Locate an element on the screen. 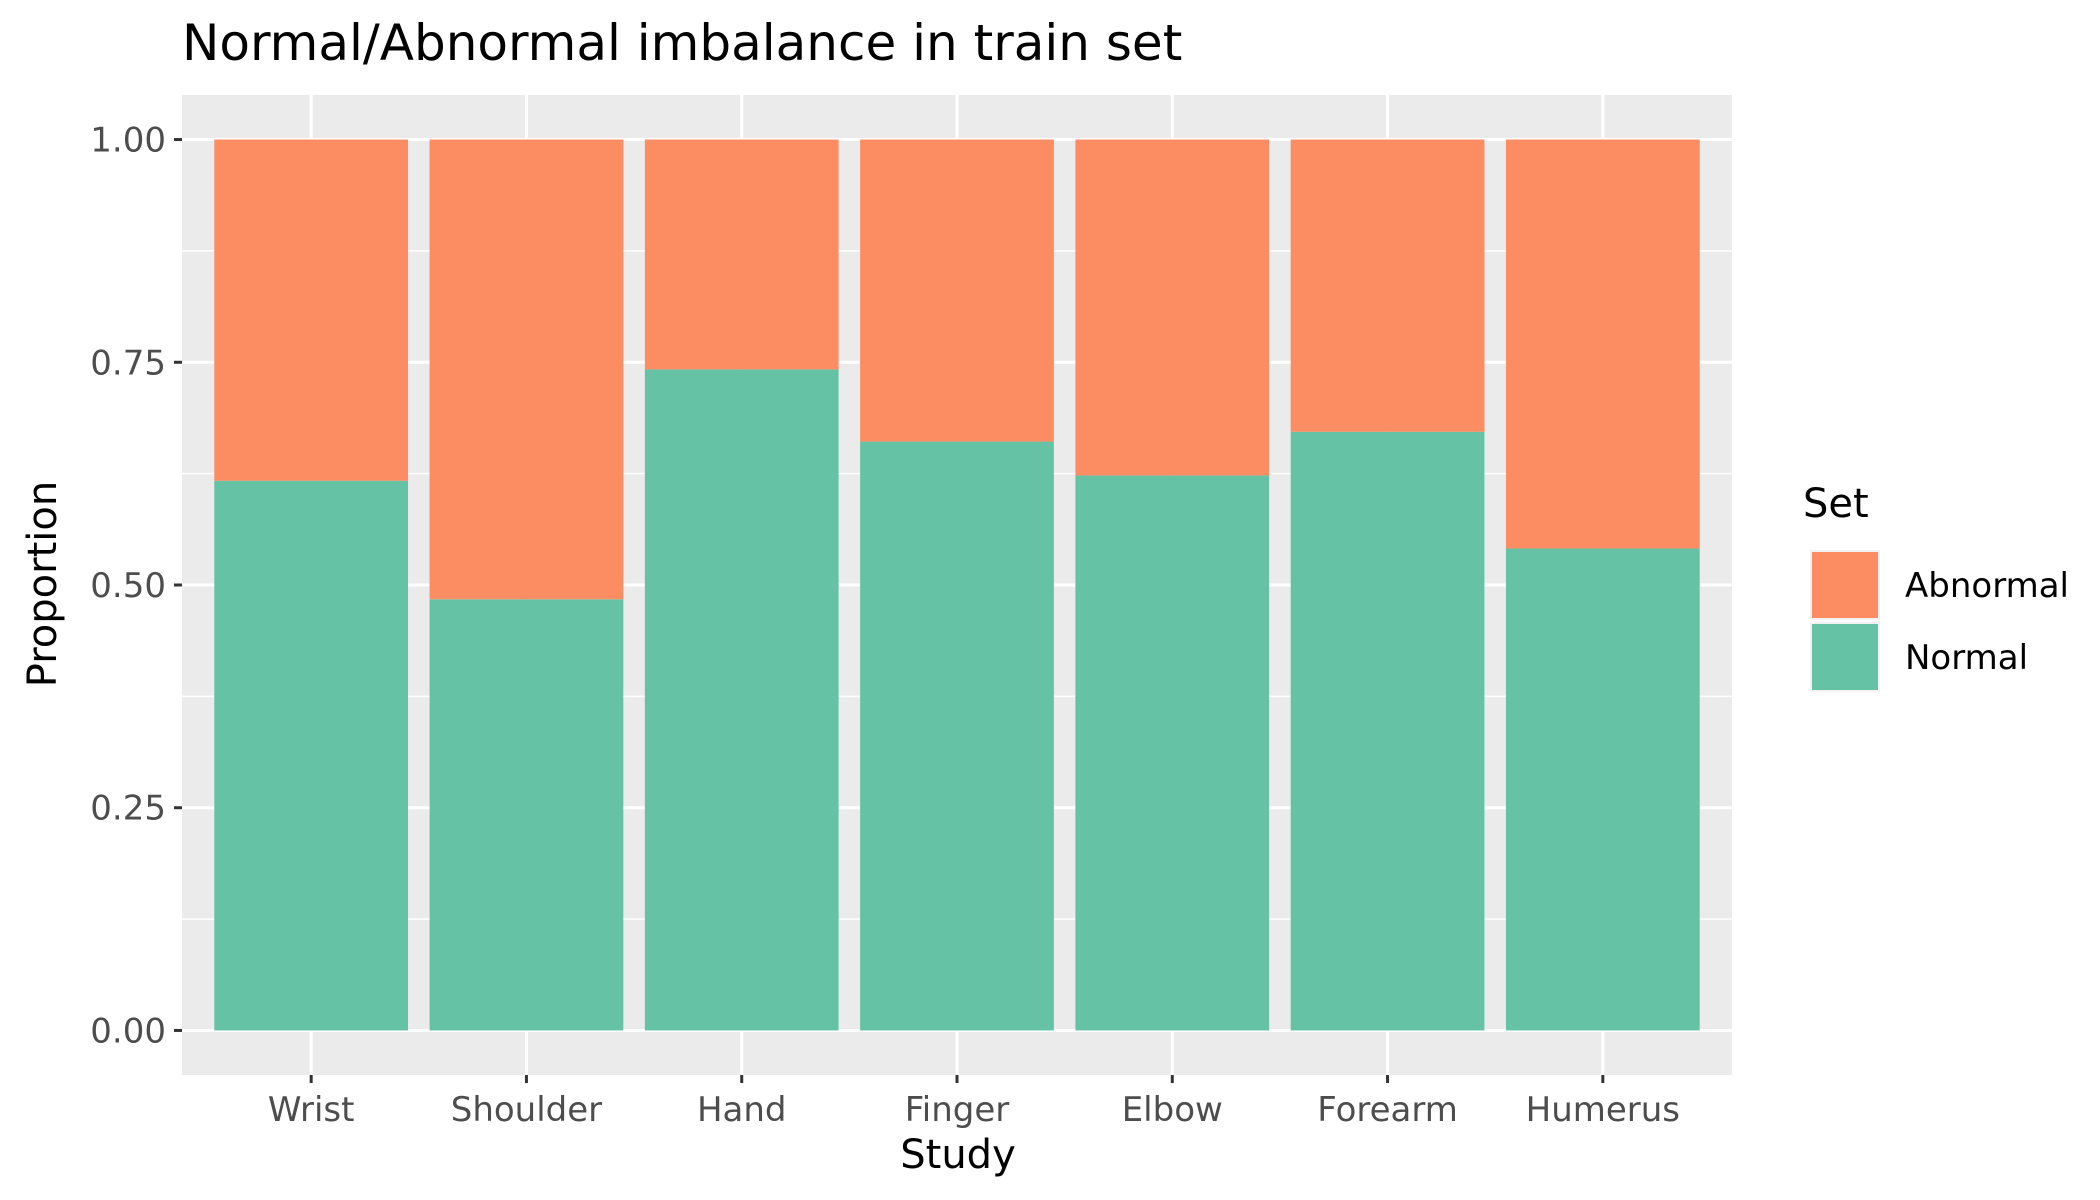  y-axis: 0.00 0.25 0.50 0.75 1.00 is located at coordinates (136, 586).